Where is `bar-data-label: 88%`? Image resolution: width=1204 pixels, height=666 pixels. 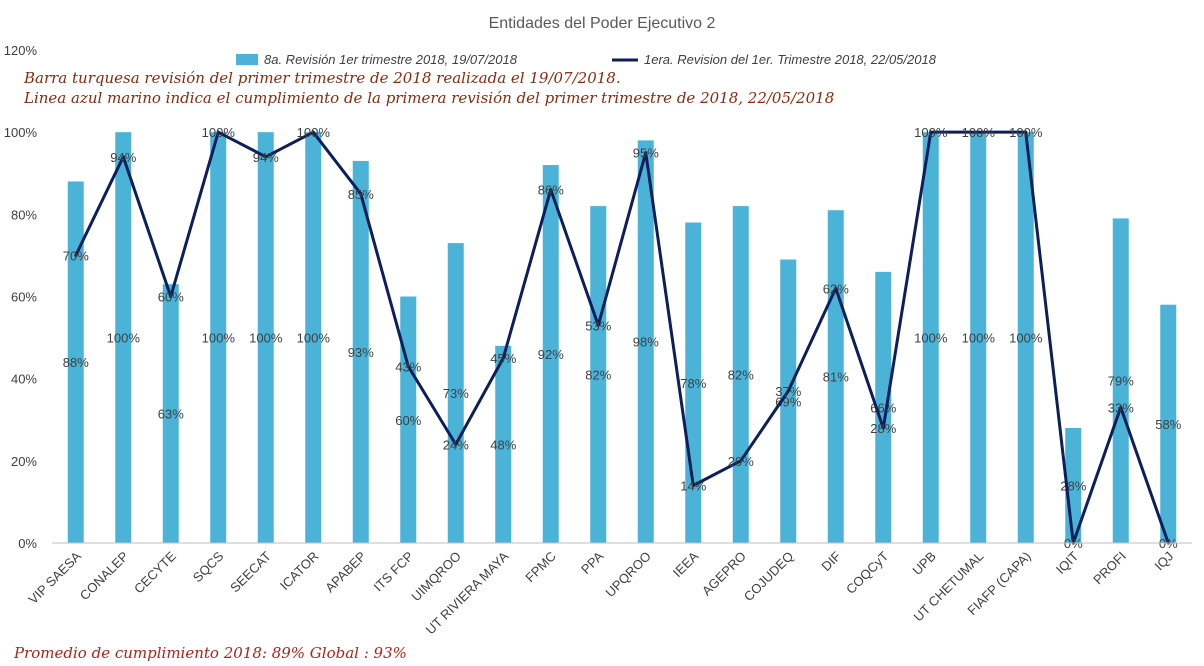 bar-data-label: 88% is located at coordinates (76, 362).